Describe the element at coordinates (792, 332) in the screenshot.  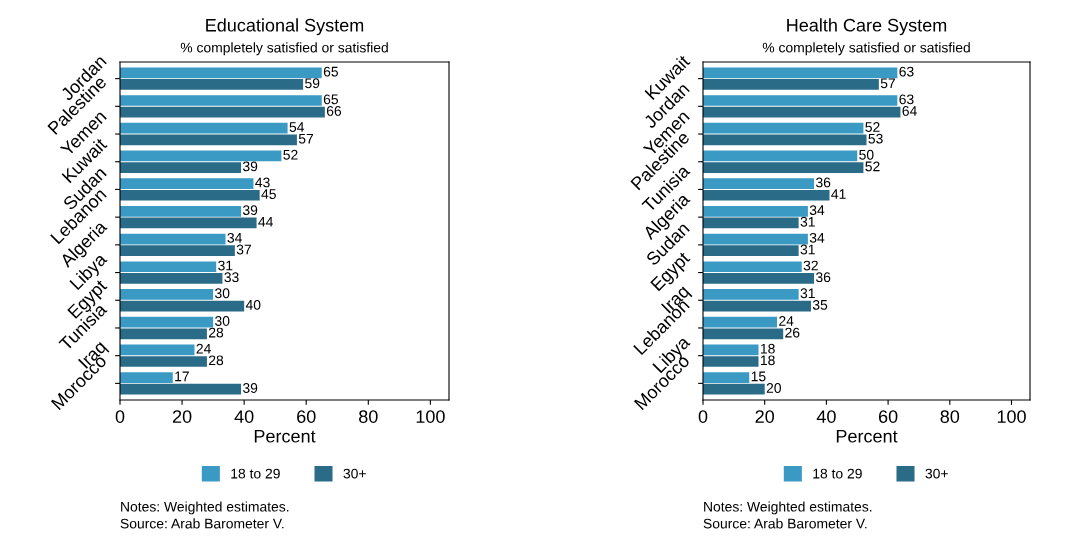
I see `data-label: 26` at that location.